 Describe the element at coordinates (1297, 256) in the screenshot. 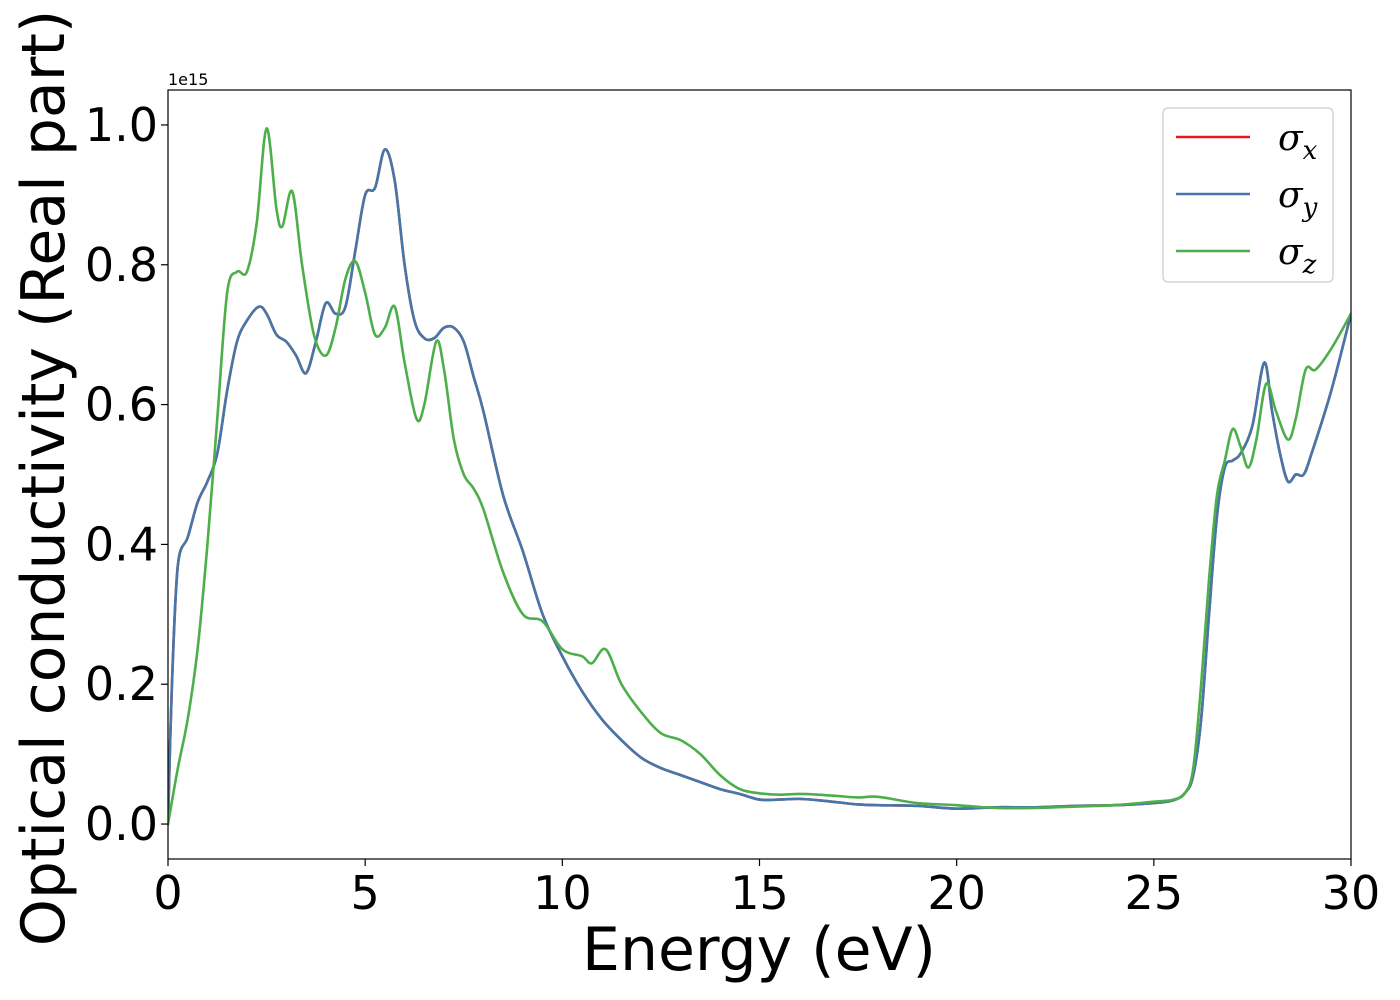

I see `legend-label-z: σz` at that location.